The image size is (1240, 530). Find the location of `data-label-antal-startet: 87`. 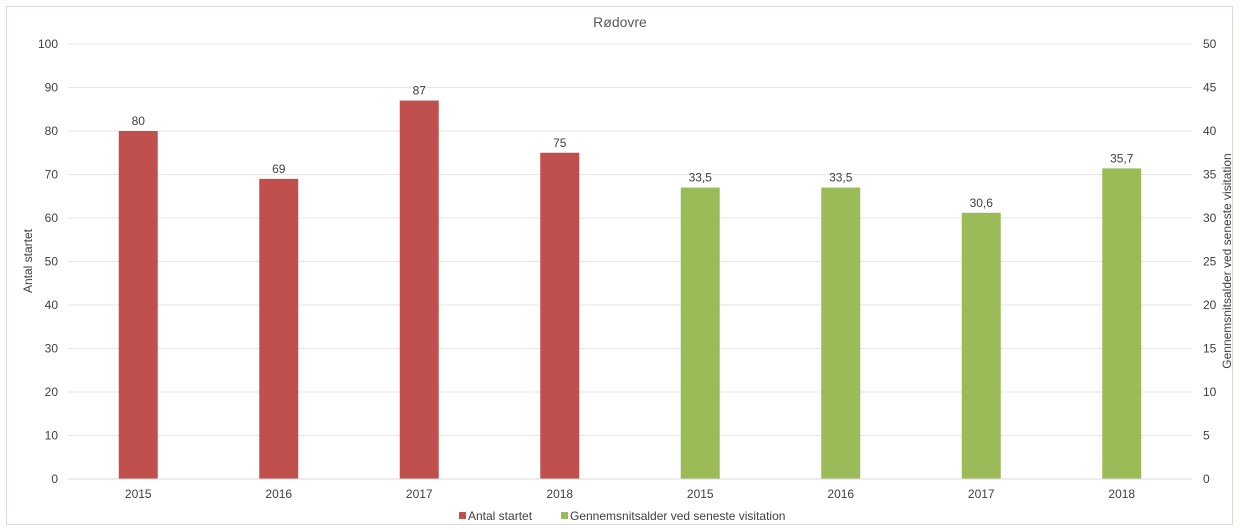

data-label-antal-startet: 87 is located at coordinates (420, 91).